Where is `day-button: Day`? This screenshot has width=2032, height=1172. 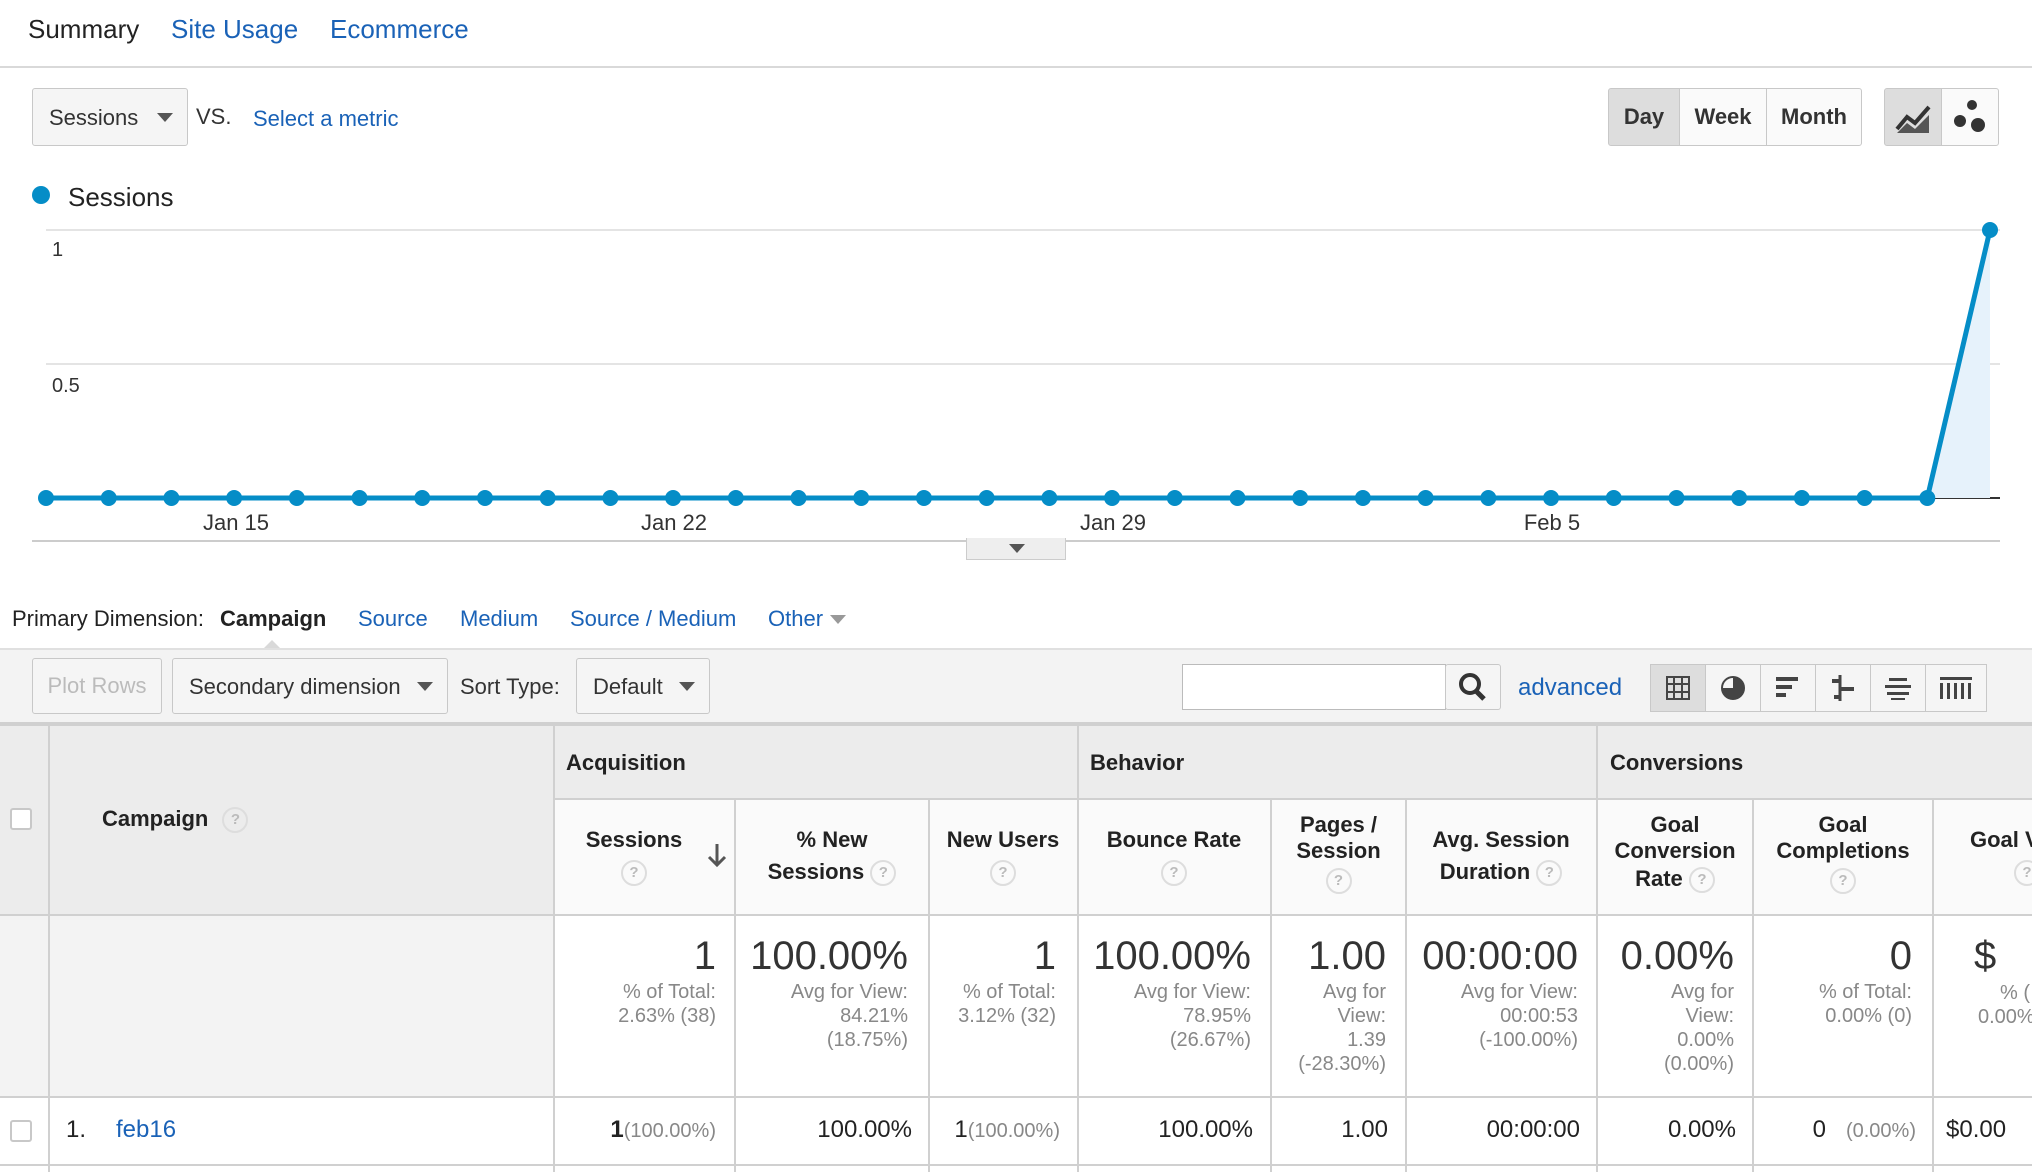 day-button: Day is located at coordinates (1644, 117).